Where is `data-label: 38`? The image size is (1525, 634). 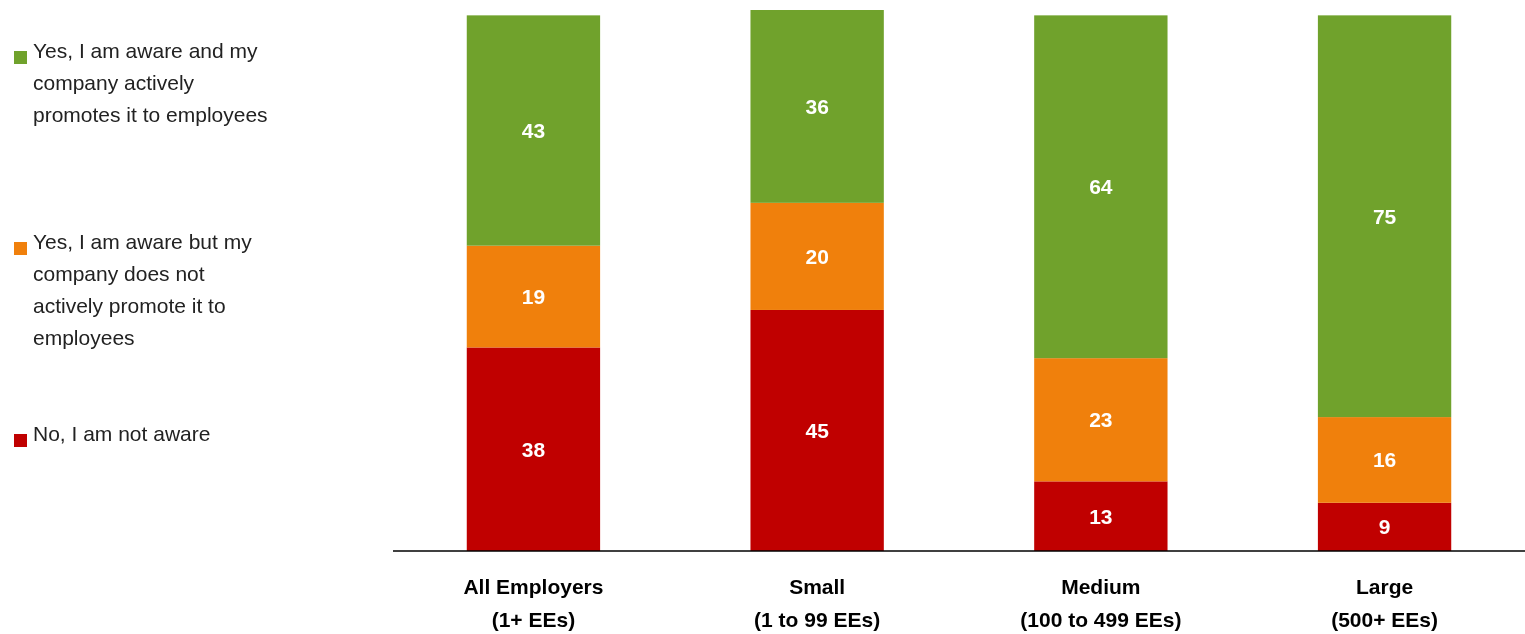 data-label: 38 is located at coordinates (533, 449).